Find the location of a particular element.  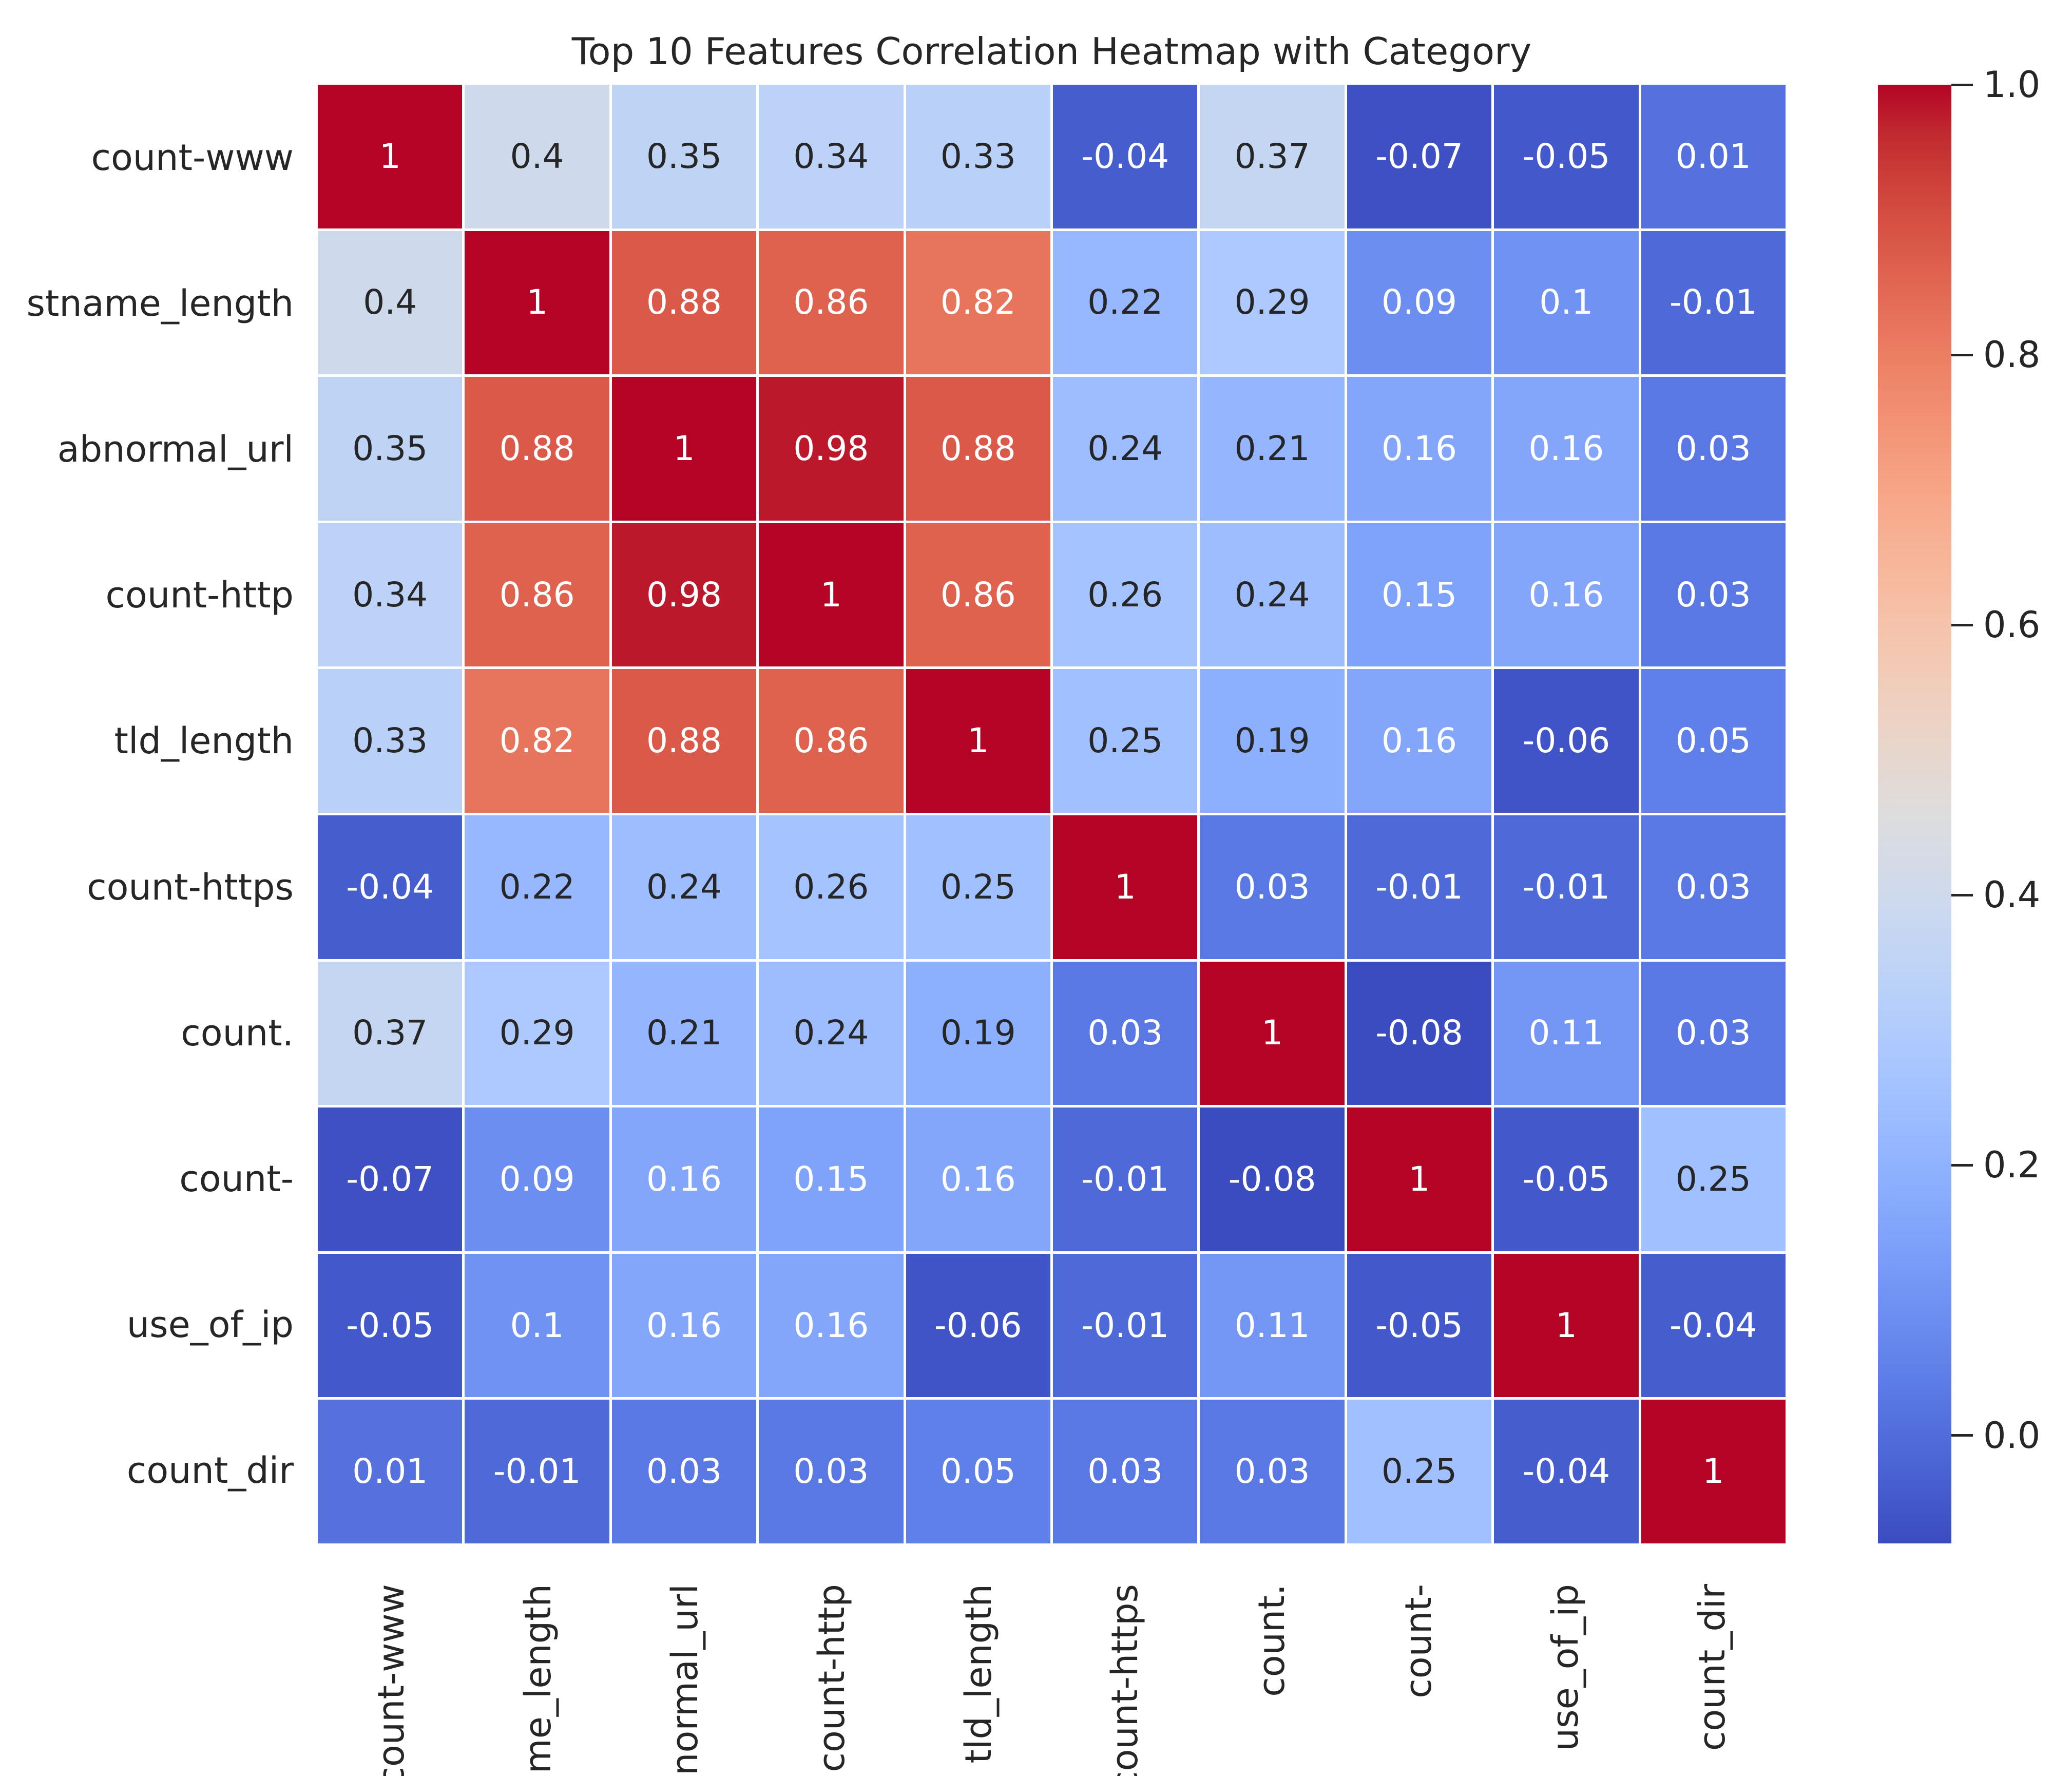

cell-value: 0.19 is located at coordinates (978, 1033).